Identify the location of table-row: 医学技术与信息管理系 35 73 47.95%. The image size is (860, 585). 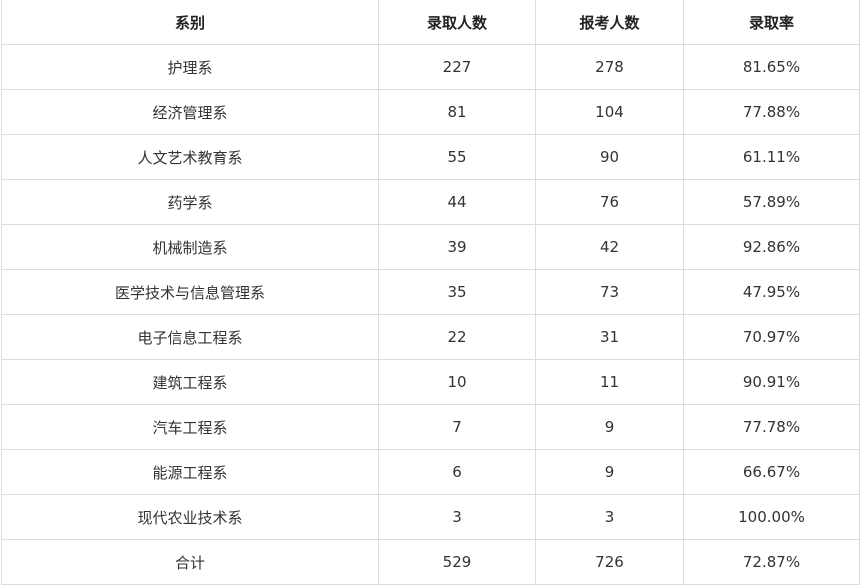
(430, 292).